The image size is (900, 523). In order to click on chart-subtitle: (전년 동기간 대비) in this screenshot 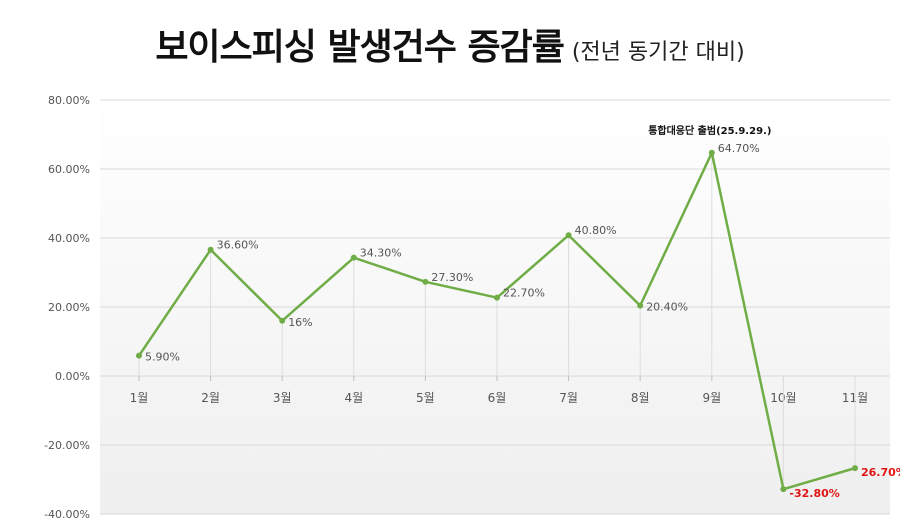, I will do `click(658, 52)`.